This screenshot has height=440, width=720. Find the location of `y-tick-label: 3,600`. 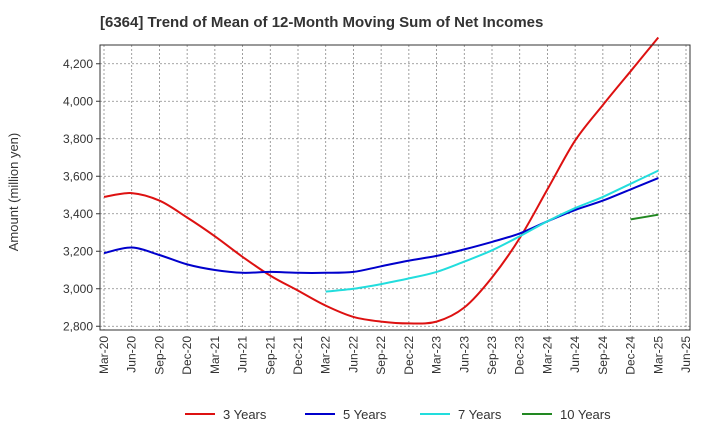

y-tick-label: 3,600 is located at coordinates (78, 176).